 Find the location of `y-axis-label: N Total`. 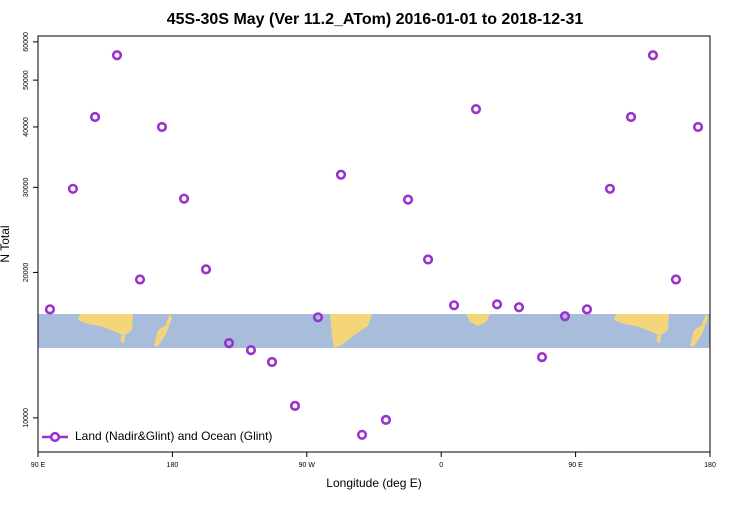

y-axis-label: N Total is located at coordinates (6, 243).